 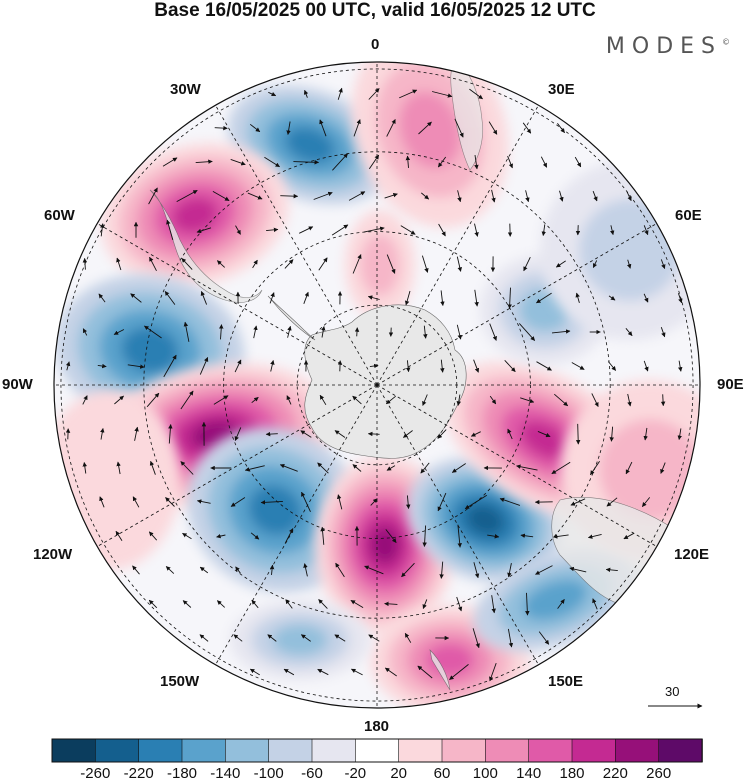 I want to click on colorbar-tick-label: 220, so click(x=615, y=773).